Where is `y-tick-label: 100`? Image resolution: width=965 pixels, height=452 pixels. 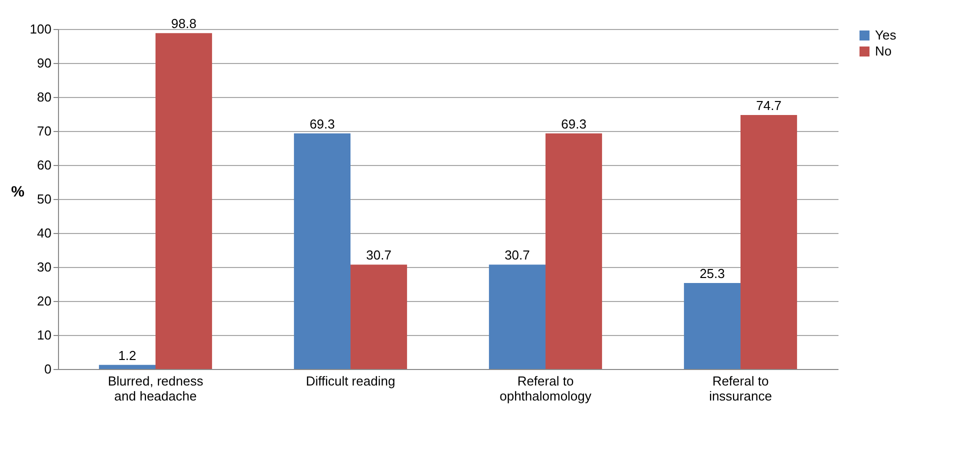 y-tick-label: 100 is located at coordinates (41, 29).